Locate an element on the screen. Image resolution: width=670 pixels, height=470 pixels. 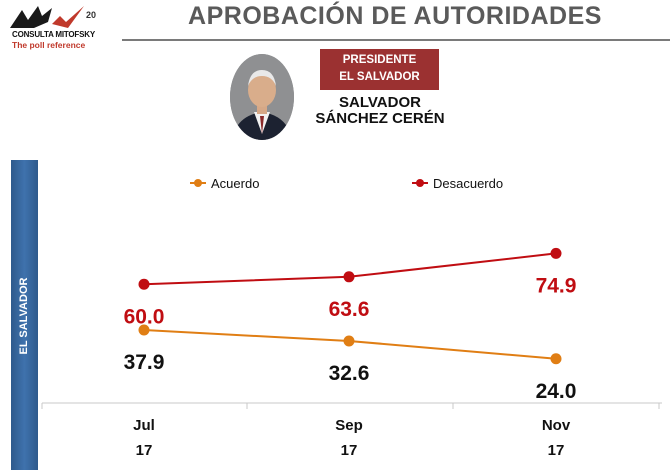
page-title: APROBACIÓN DE AUTORIDADES is located at coordinates (395, 16).